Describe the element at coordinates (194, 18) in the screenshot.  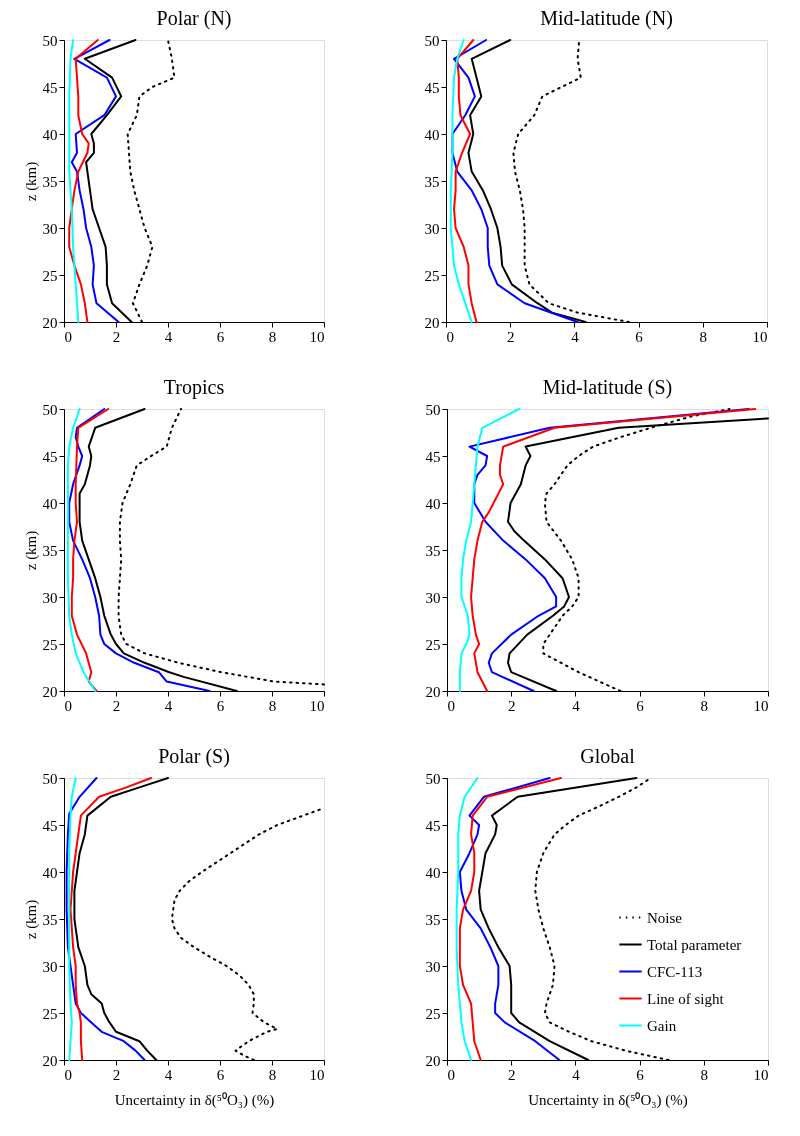
I see `chart-title: Polar (N)` at that location.